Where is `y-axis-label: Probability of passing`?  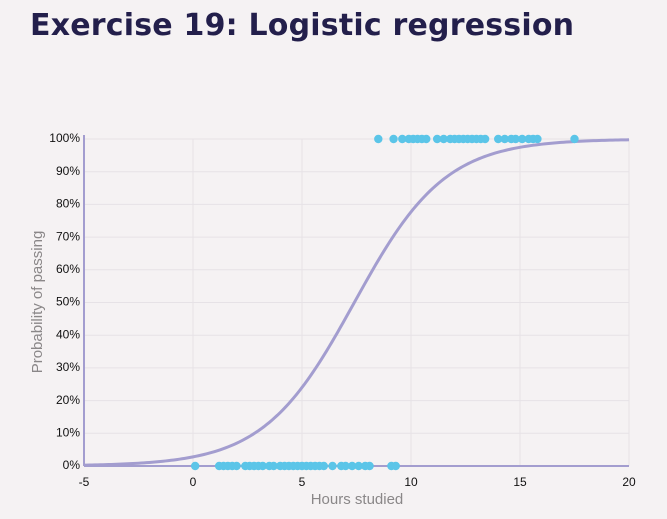
y-axis-label: Probability of passing is located at coordinates (37, 302).